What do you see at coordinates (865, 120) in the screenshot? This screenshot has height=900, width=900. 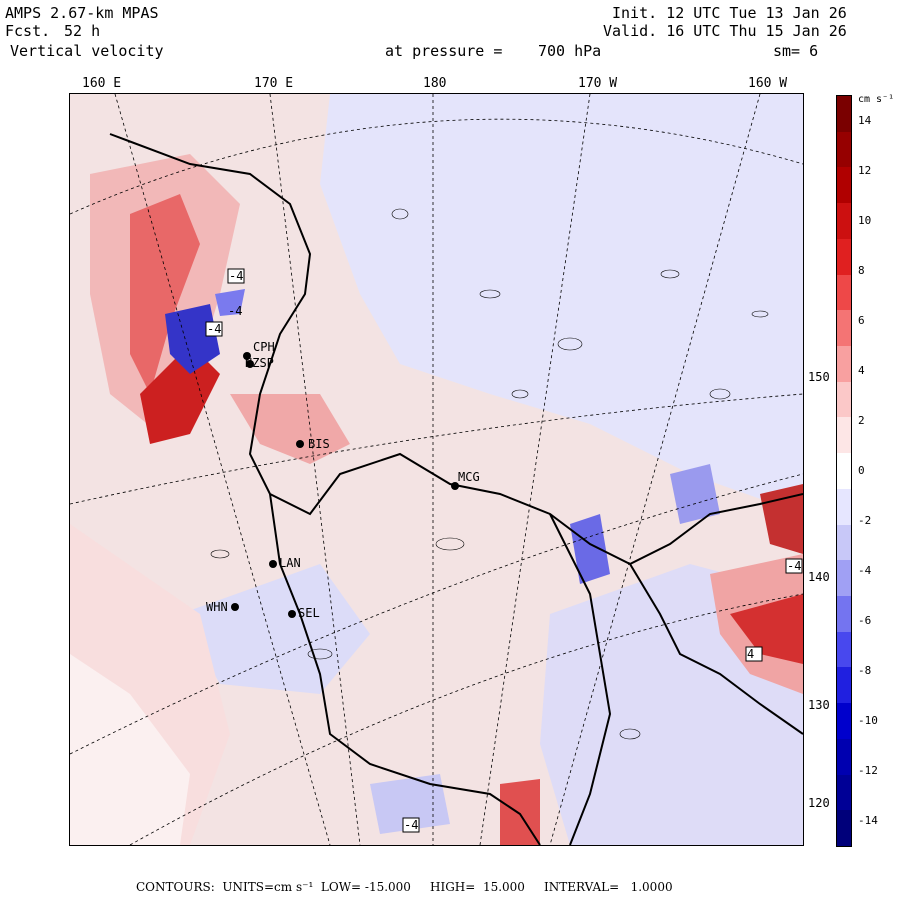 I see `colorbar-tick-label: 14` at bounding box center [865, 120].